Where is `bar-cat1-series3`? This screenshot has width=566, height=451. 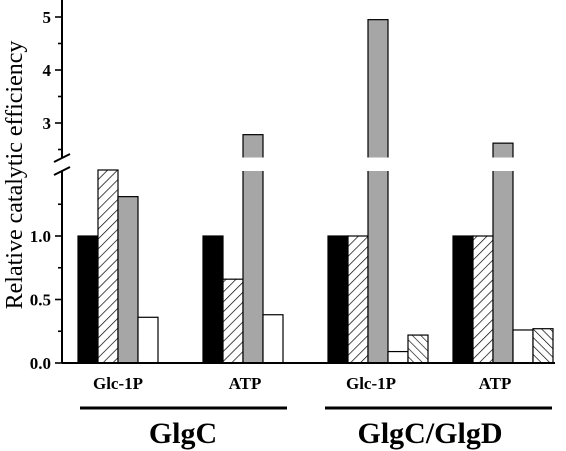
bar-cat1-series3 is located at coordinates (273, 339).